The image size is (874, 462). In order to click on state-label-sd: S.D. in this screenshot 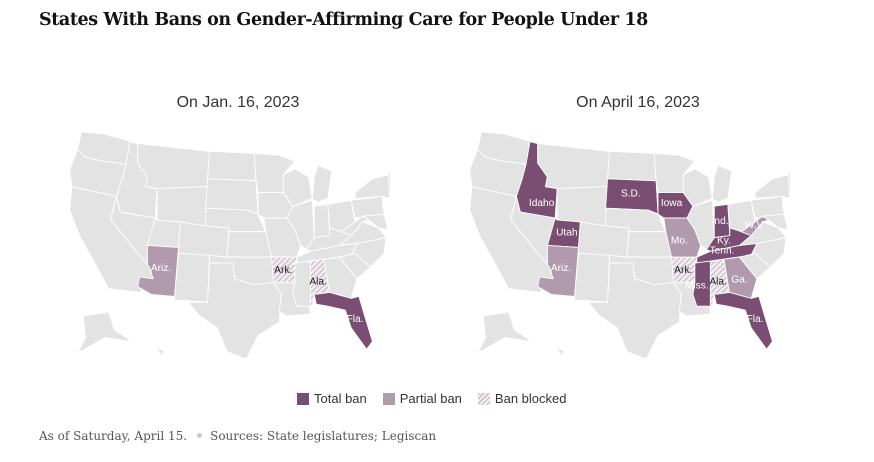, I will do `click(631, 193)`.